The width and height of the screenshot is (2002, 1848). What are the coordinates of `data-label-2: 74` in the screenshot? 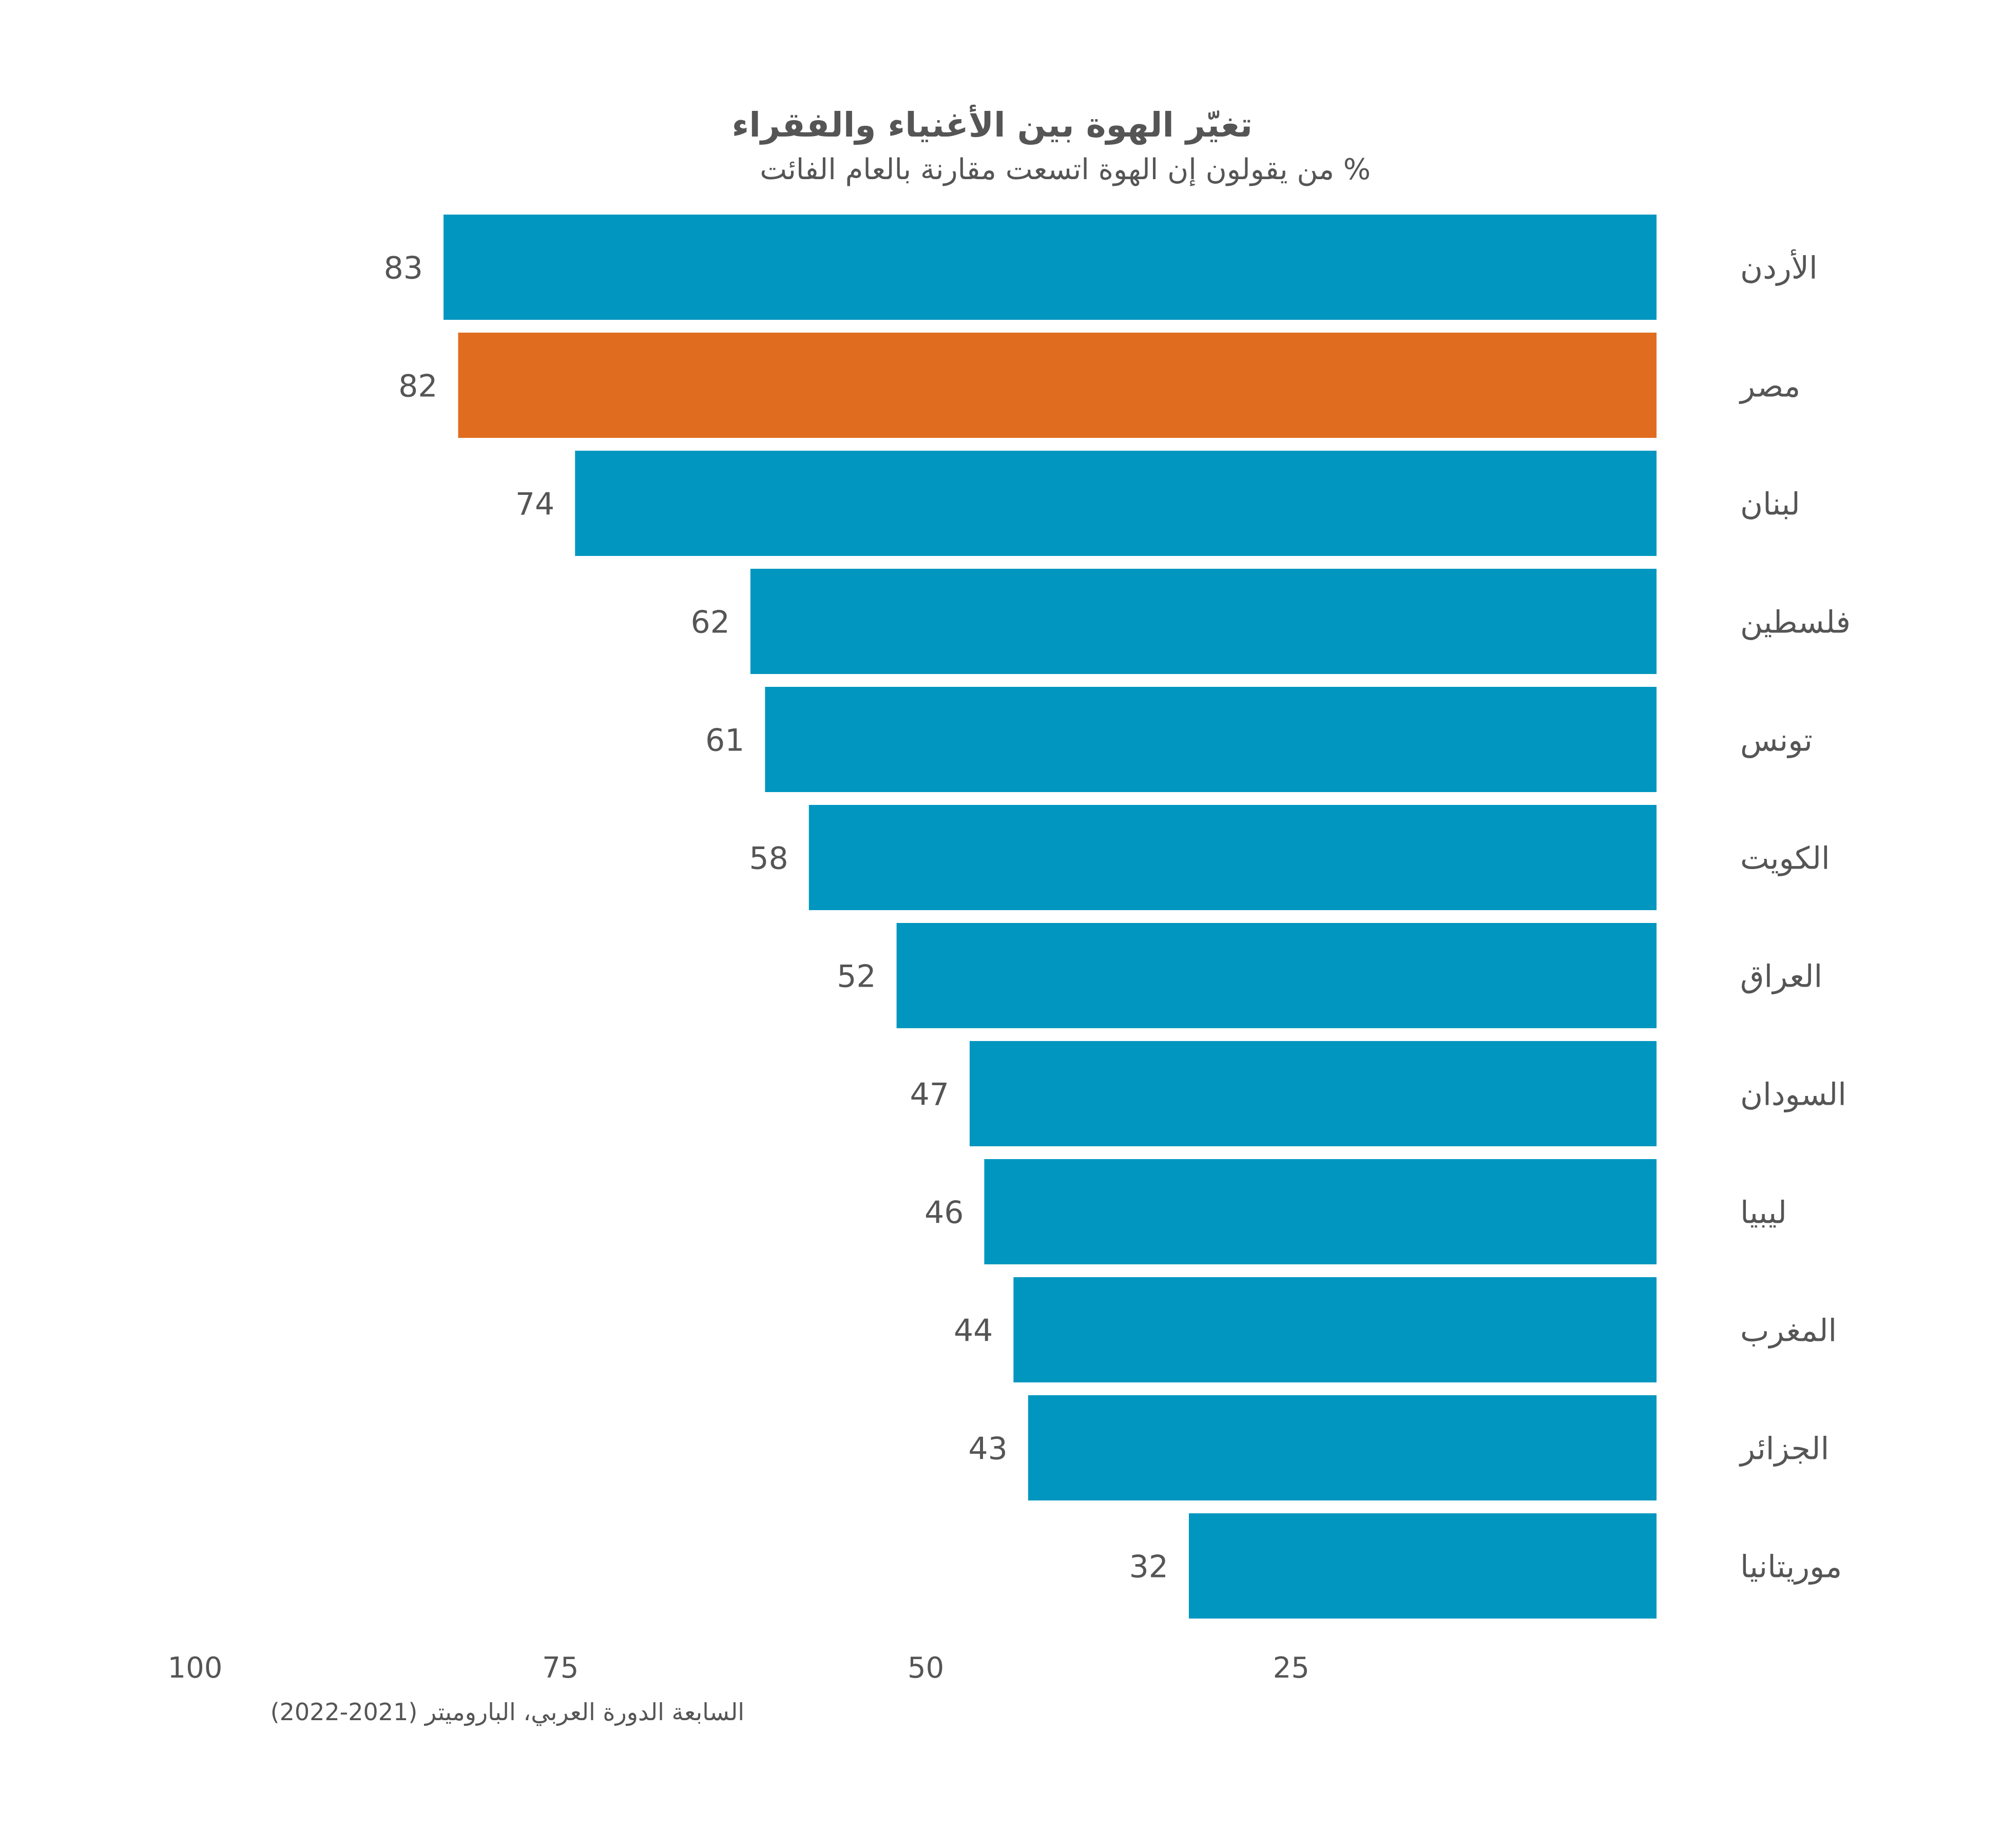 It's located at (534, 505).